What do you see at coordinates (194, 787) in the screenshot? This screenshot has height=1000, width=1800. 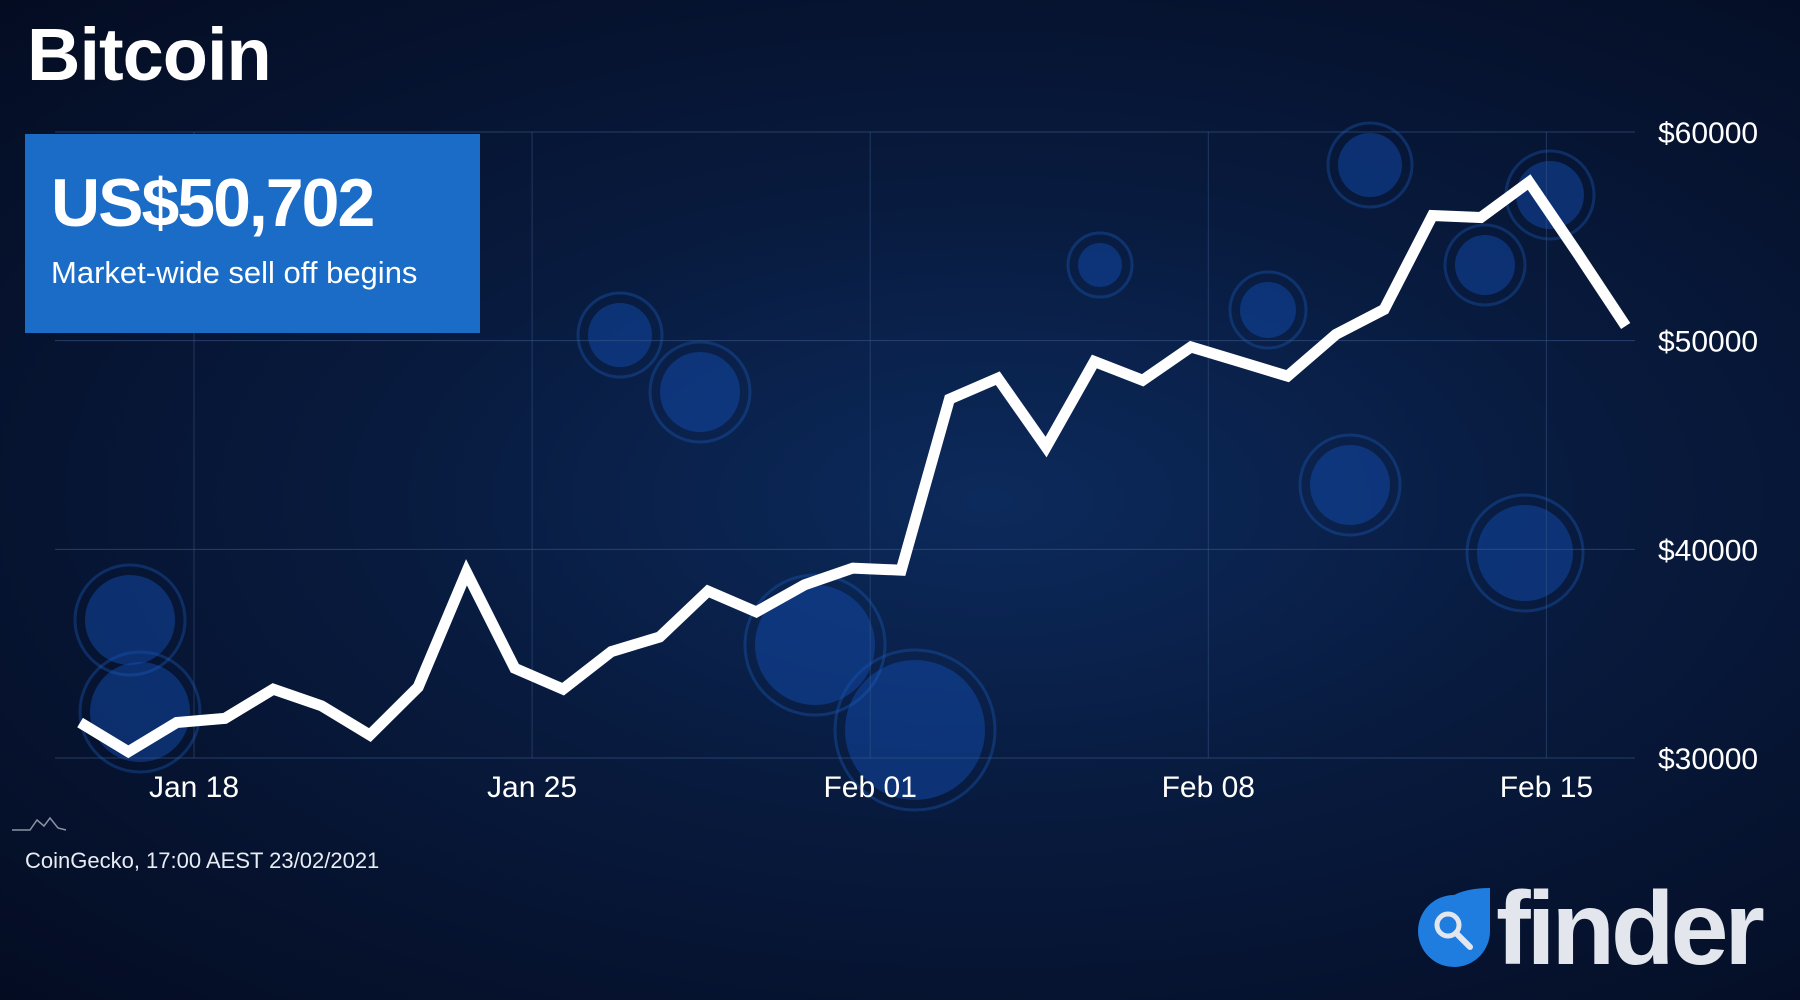 I see `x-tick-label: Jan 18` at bounding box center [194, 787].